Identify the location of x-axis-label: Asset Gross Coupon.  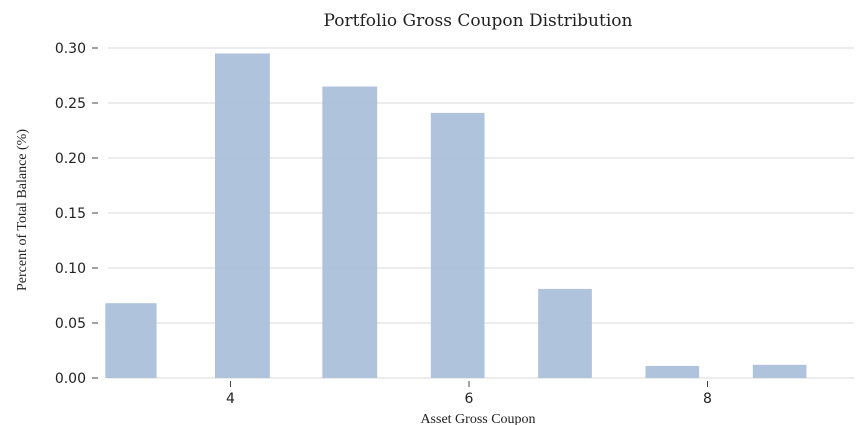
(477, 418).